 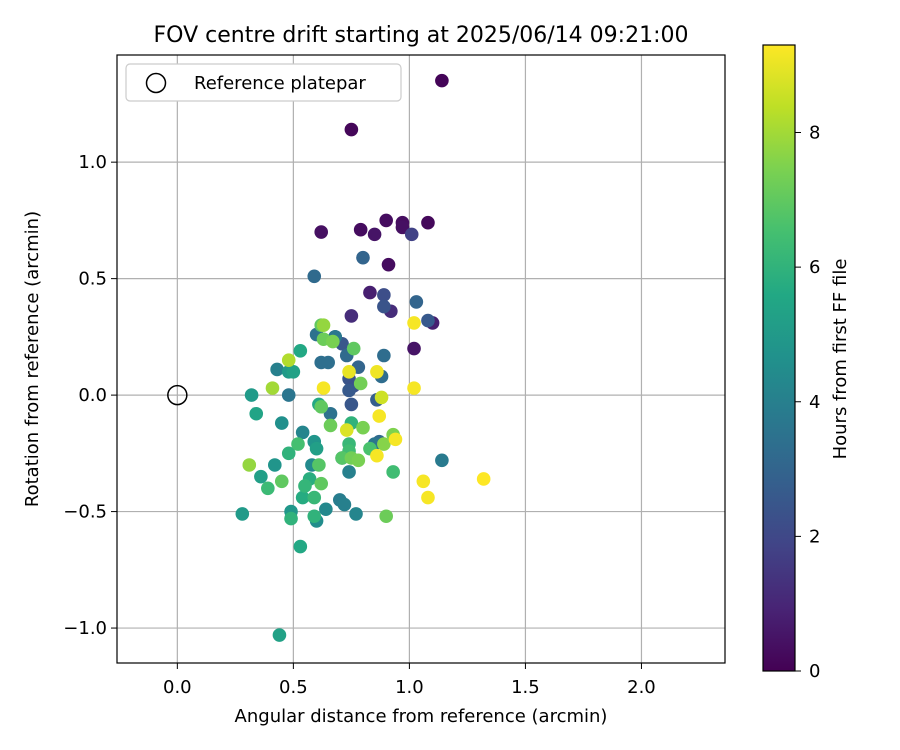 I want to click on y-tick-label: −0.5, so click(x=85, y=512).